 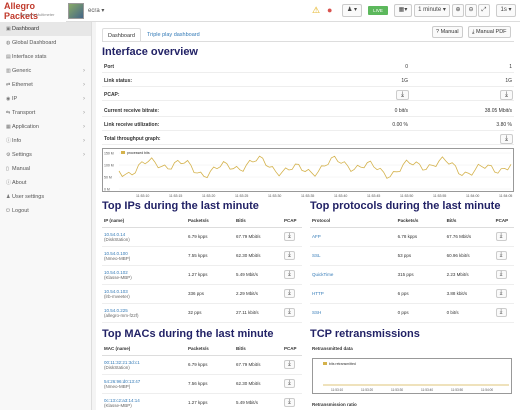 I want to click on manual-pdf-button: ⤓ Manual PDF, so click(x=489, y=32).